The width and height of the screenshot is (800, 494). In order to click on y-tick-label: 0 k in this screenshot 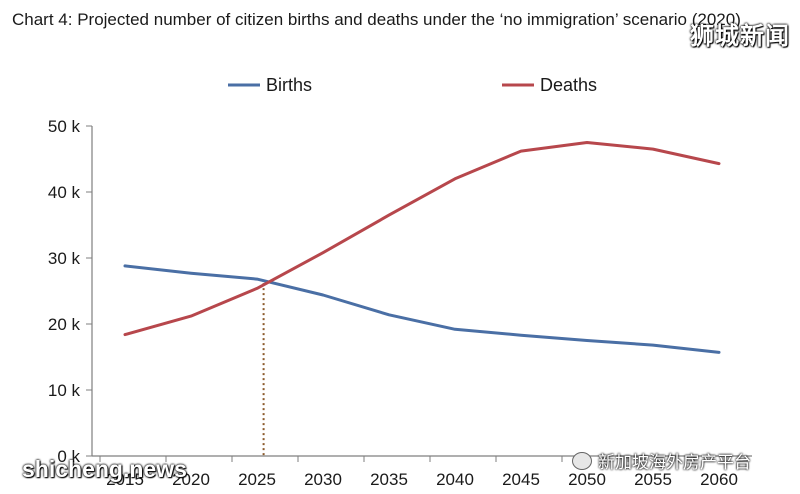, I will do `click(68, 456)`.